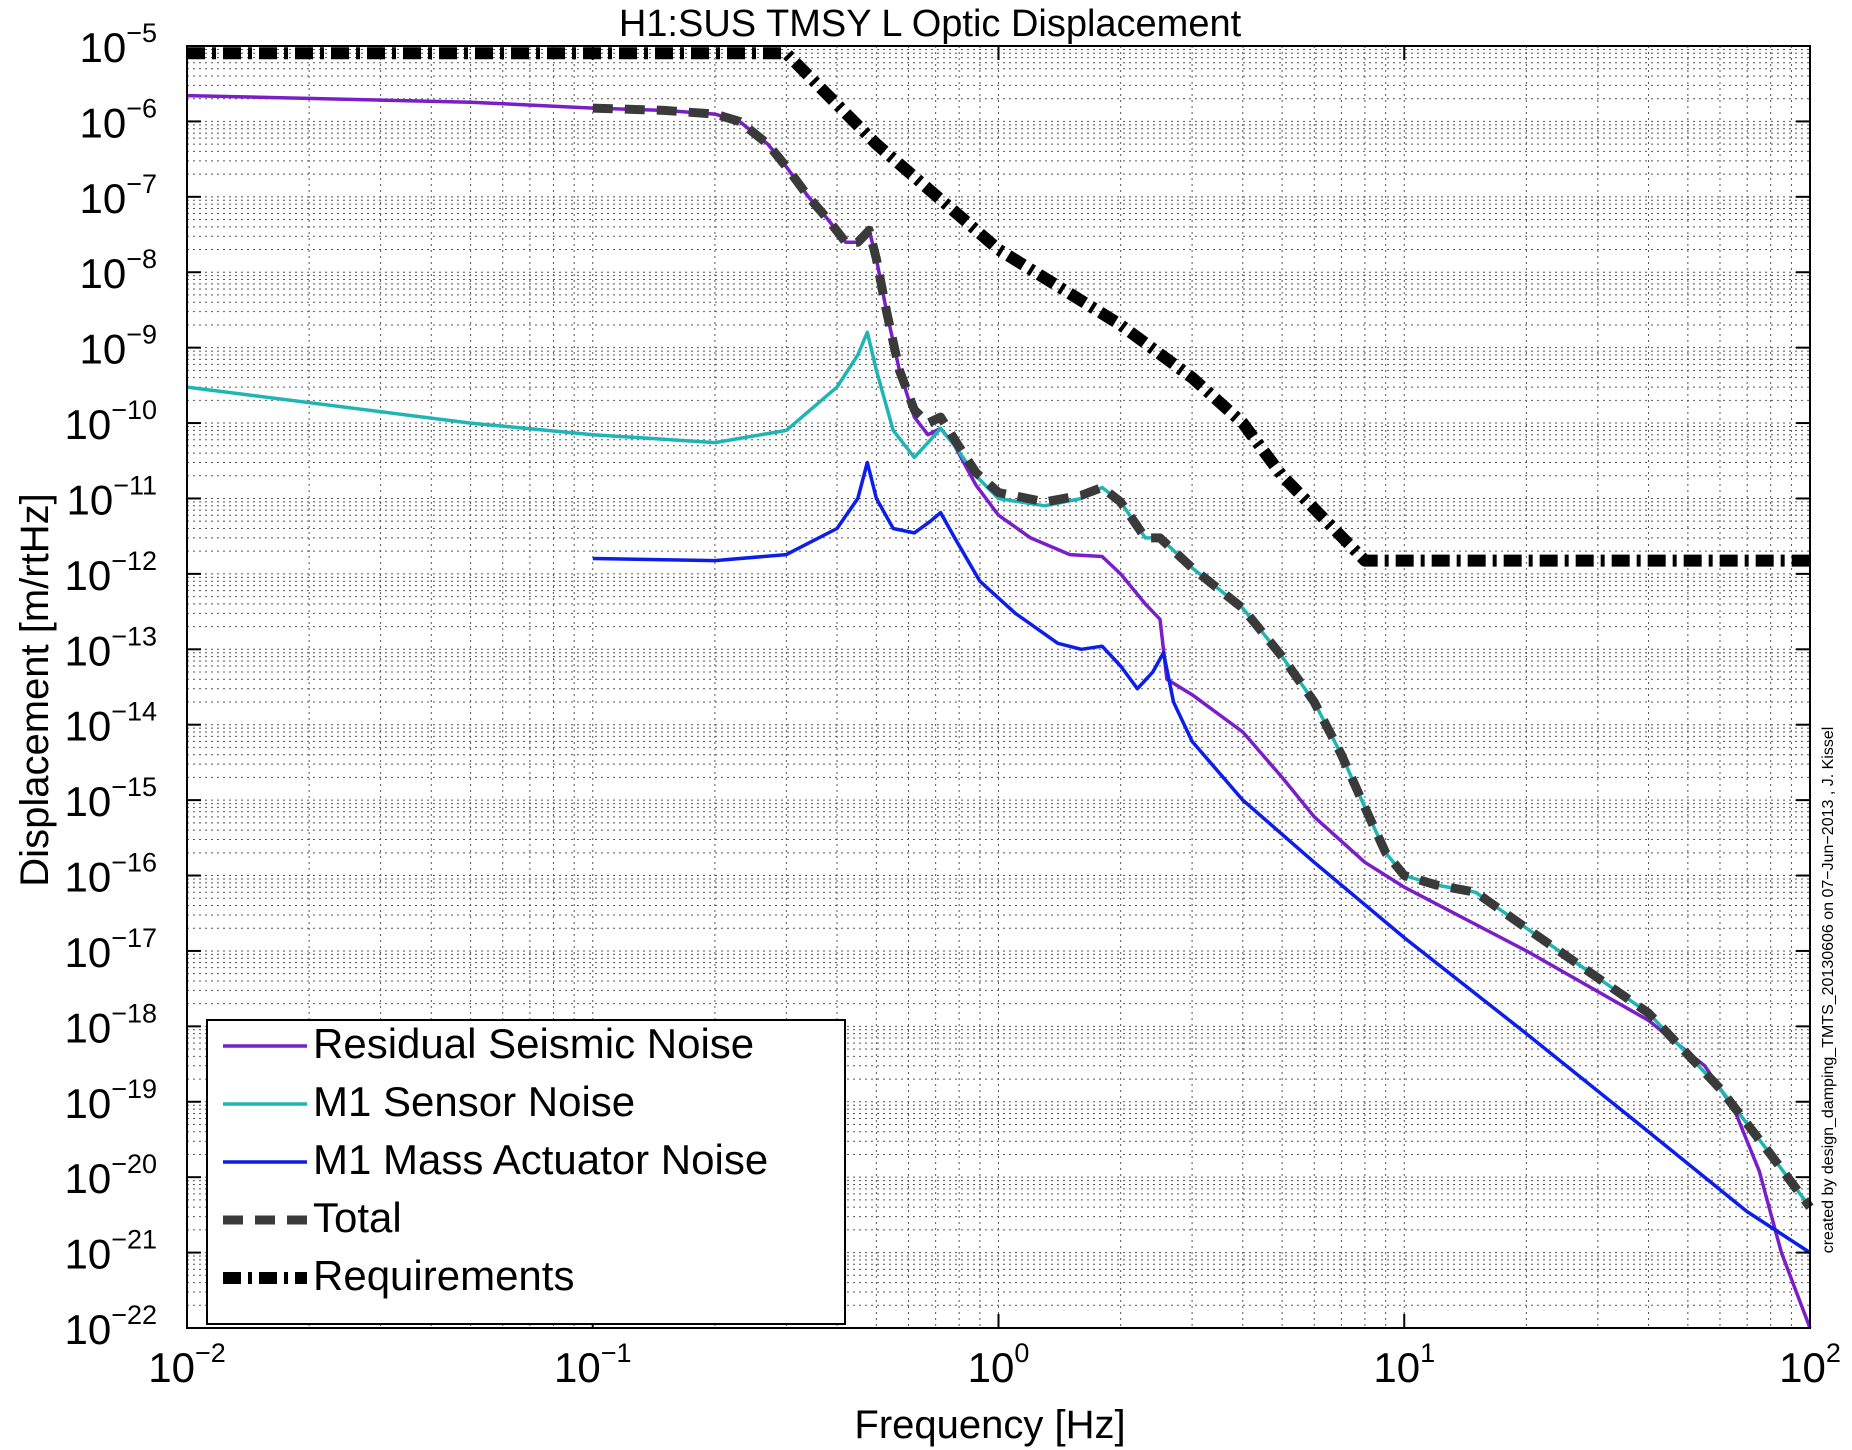 This screenshot has width=1852, height=1450. Describe the element at coordinates (110, 874) in the screenshot. I see `y-tick-label: 10⁻¹⁶` at that location.